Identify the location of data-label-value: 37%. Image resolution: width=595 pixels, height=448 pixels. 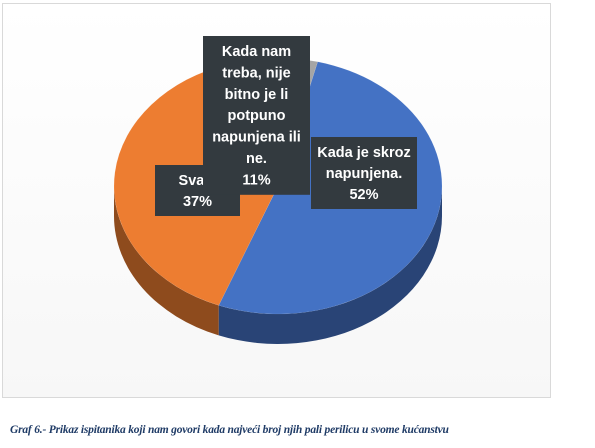
(197, 202).